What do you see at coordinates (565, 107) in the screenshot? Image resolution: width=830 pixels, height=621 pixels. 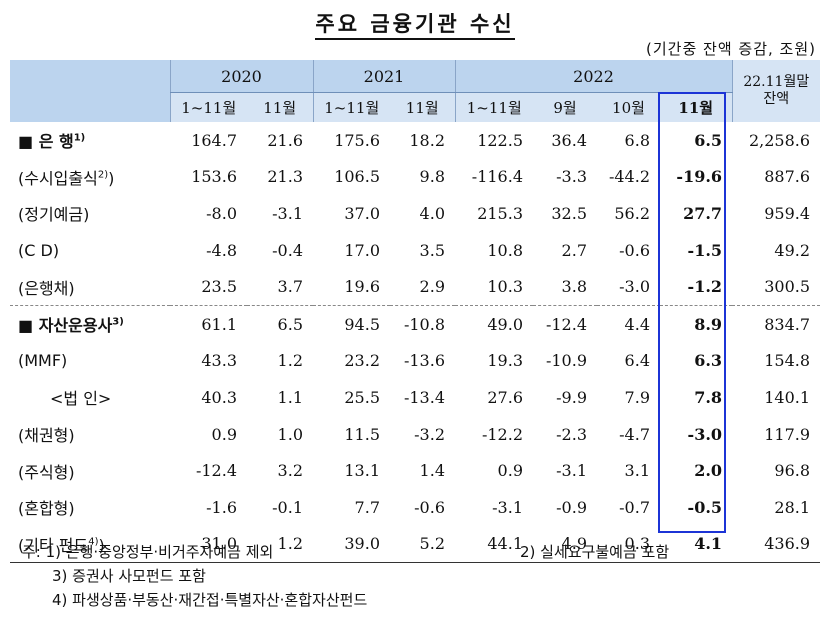 I see `period-header: 9월` at bounding box center [565, 107].